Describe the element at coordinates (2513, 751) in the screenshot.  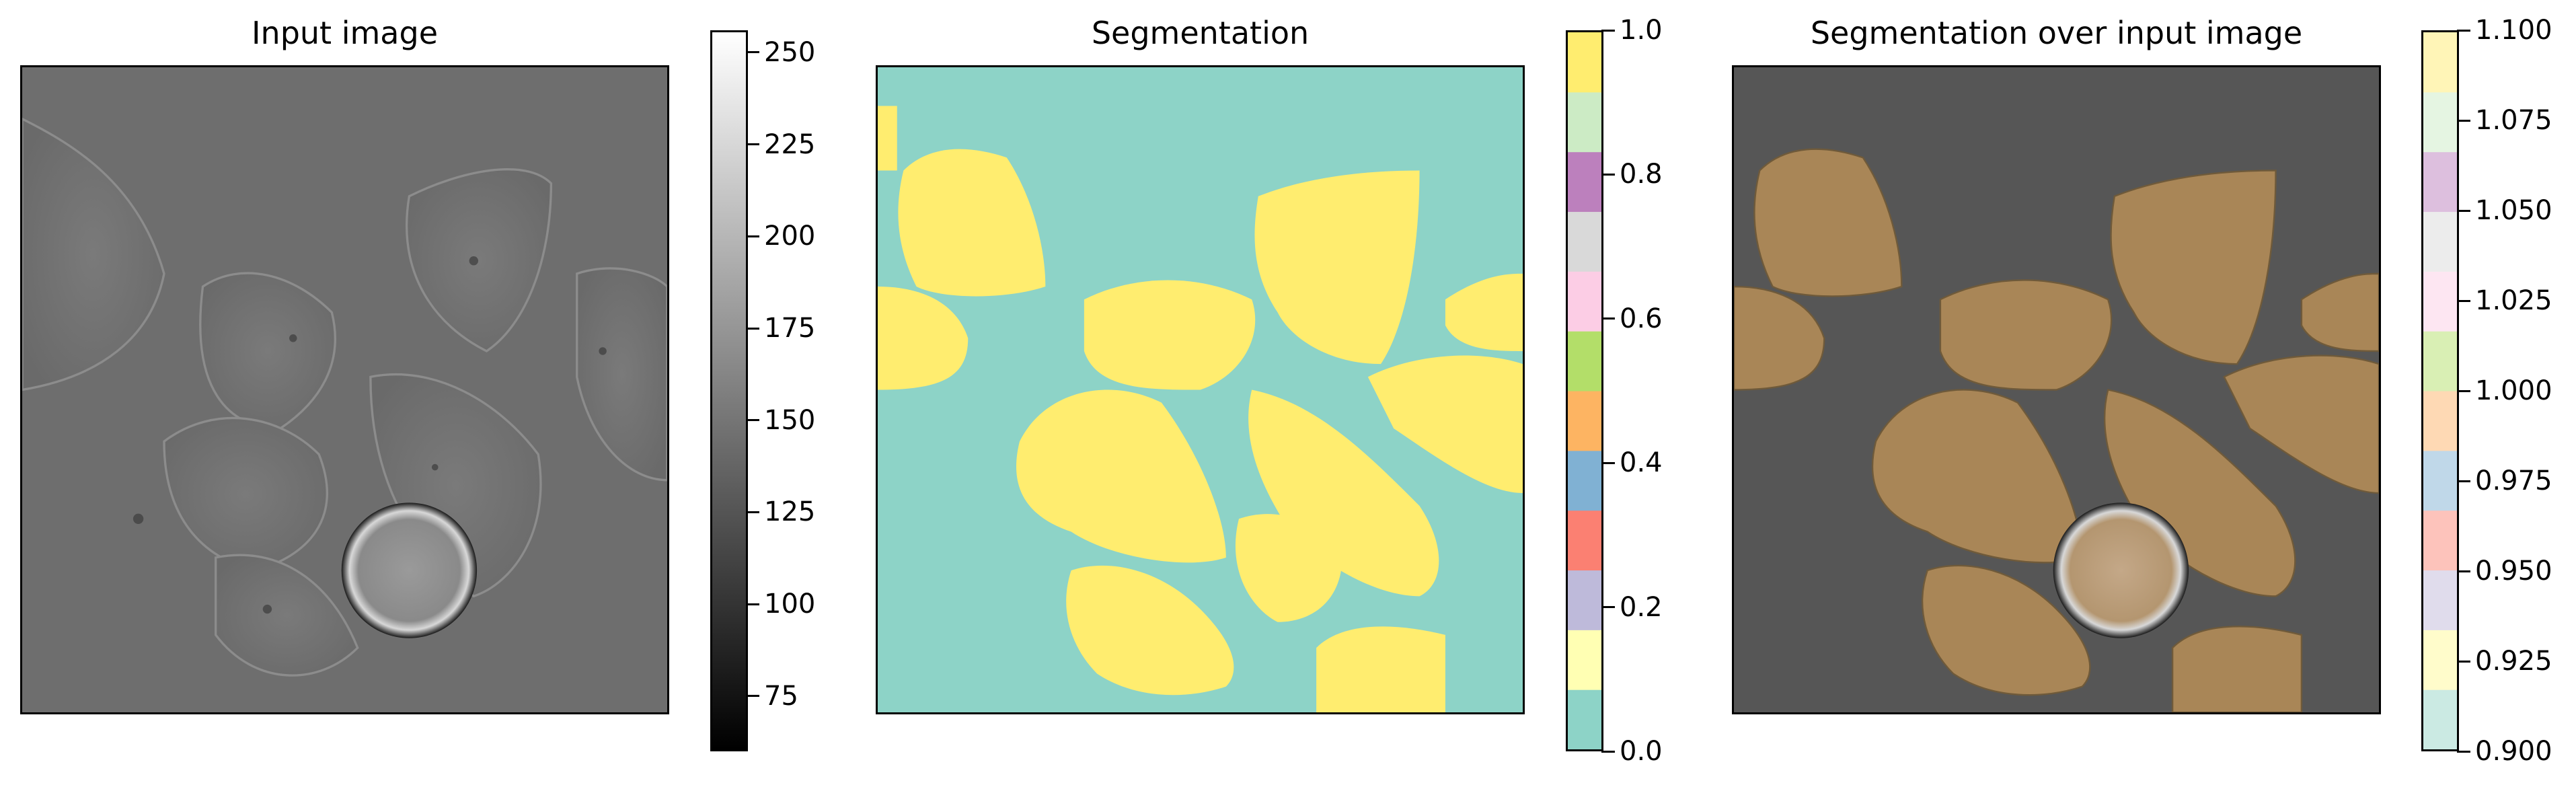
I see `colorbar-tick-label: 0.900` at that location.